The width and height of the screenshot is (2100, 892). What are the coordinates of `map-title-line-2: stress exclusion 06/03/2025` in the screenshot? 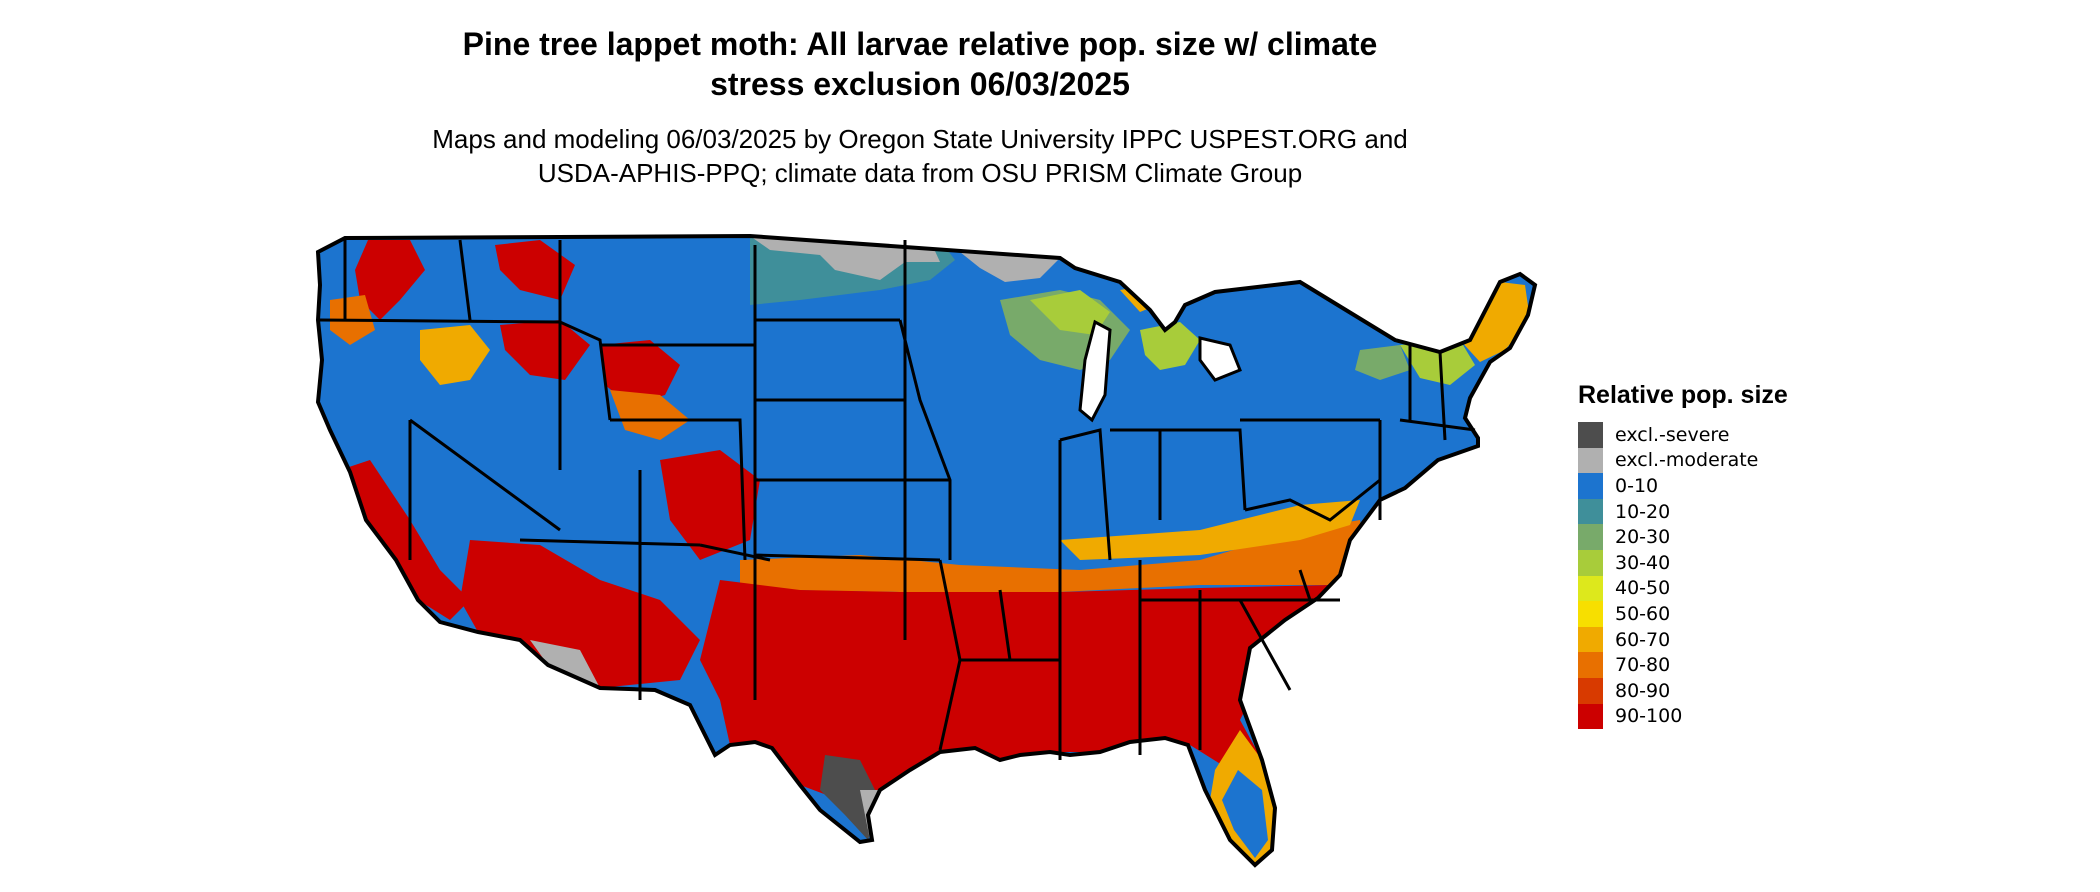 It's located at (920, 84).